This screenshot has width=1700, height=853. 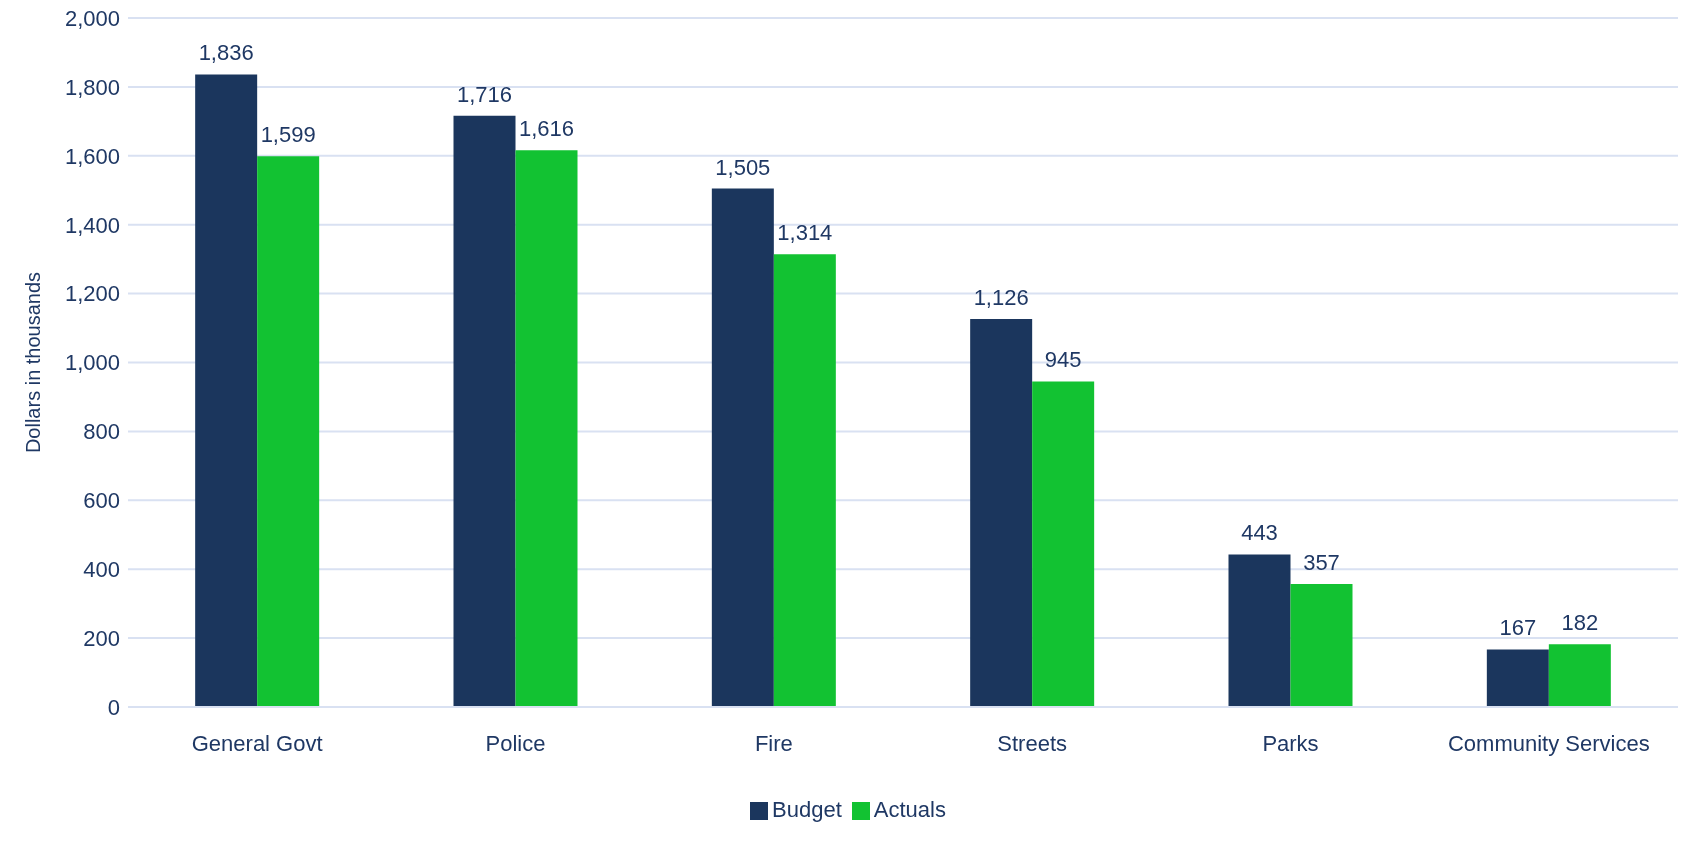 What do you see at coordinates (743, 167) in the screenshot?
I see `data-label: 1,505` at bounding box center [743, 167].